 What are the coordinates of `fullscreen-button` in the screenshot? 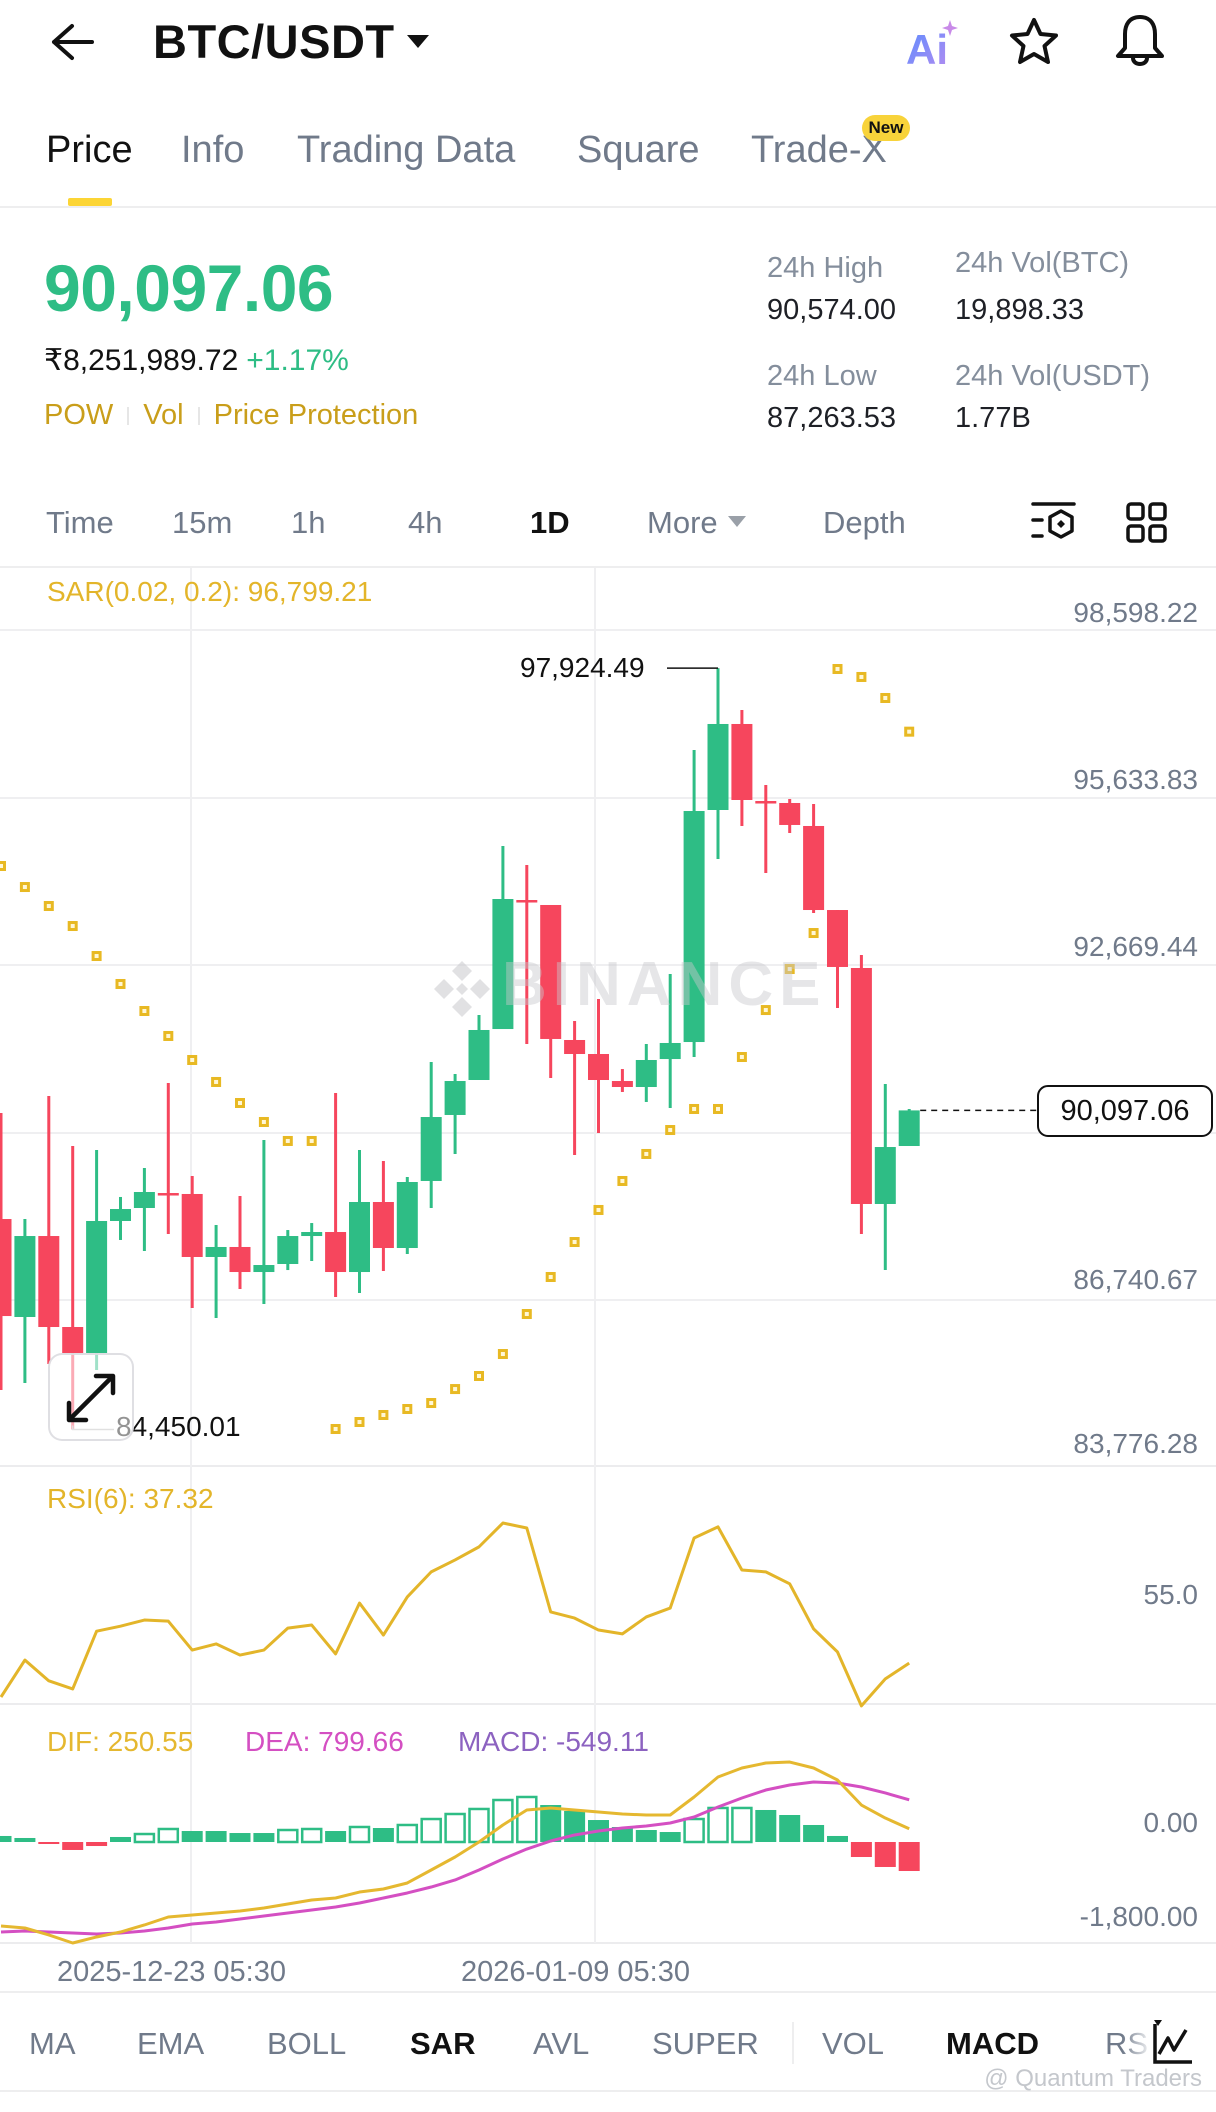 It's located at (91, 1397).